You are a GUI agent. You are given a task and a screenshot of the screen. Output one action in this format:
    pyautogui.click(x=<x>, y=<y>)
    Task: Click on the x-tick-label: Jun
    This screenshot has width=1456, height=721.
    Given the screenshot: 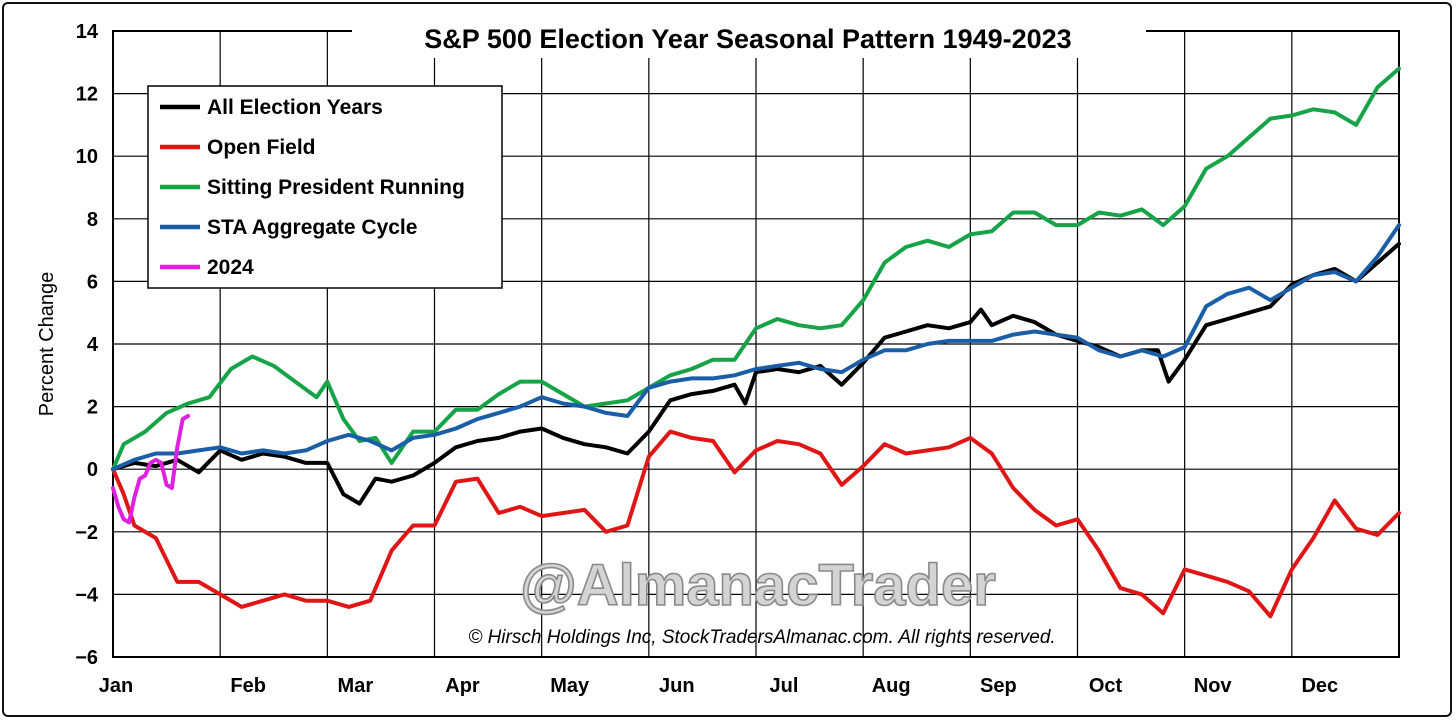 What is the action you would take?
    pyautogui.click(x=677, y=686)
    